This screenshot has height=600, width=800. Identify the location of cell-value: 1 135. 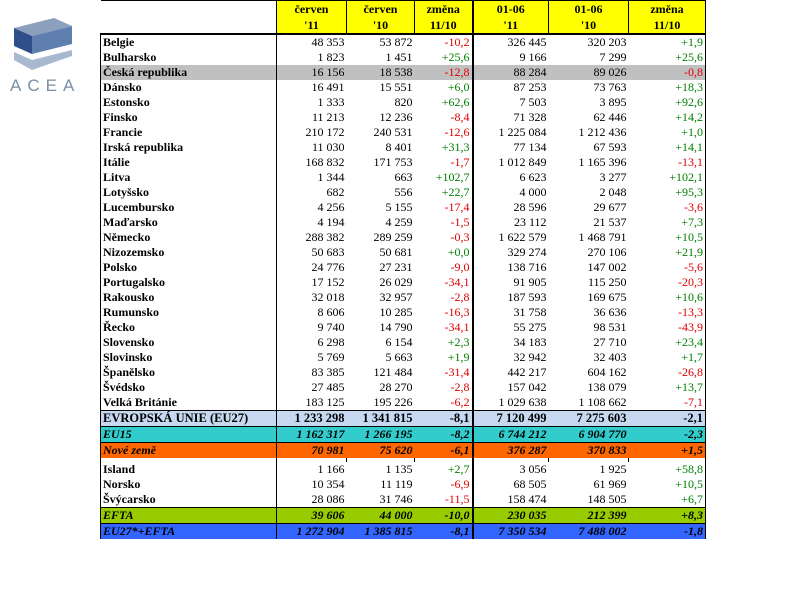
(399, 469).